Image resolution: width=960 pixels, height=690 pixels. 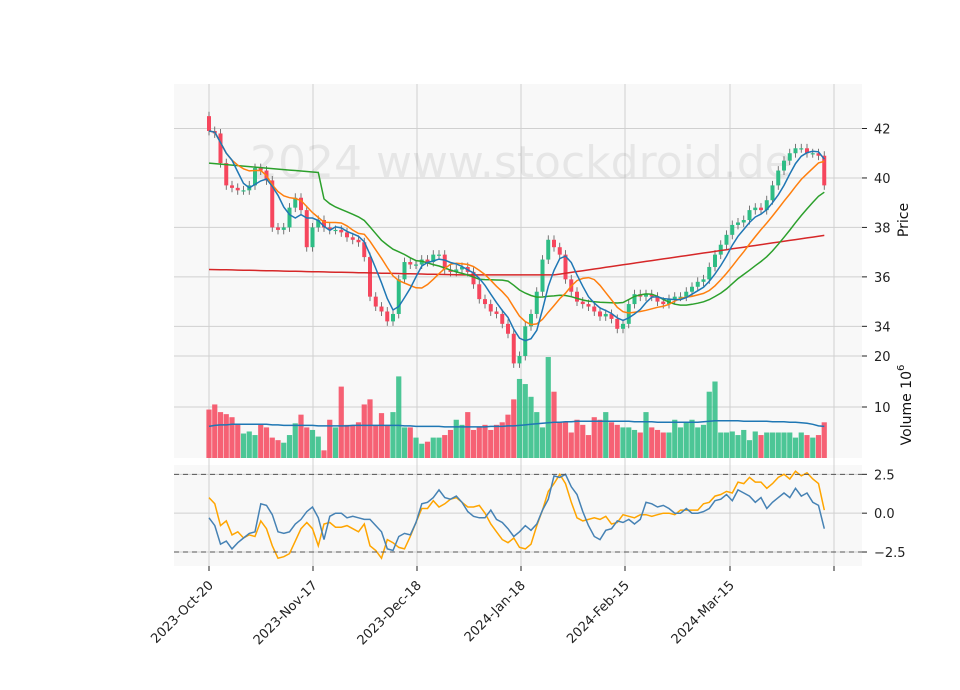 What do you see at coordinates (907, 408) in the screenshot?
I see `volume-axis-label-text: Volume 10` at bounding box center [907, 408].